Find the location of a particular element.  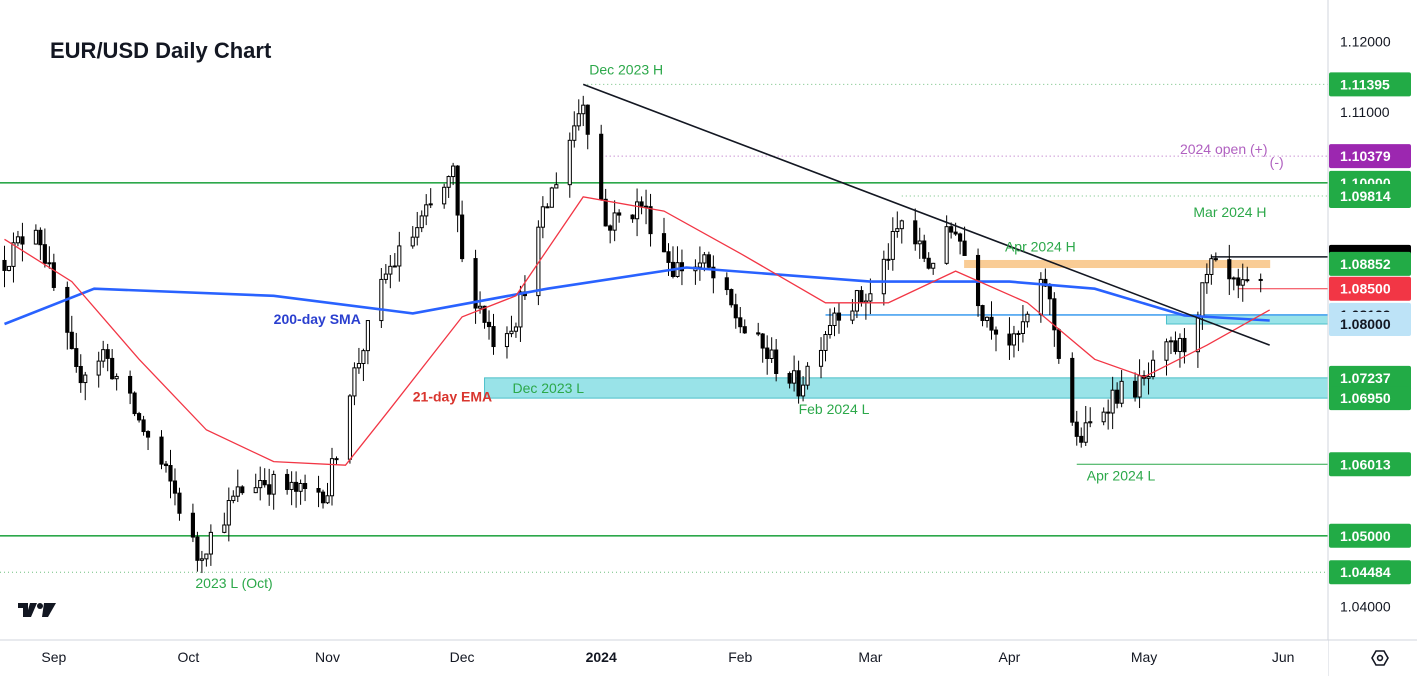

price-tag-label-6: 1.08852 is located at coordinates (1365, 264).